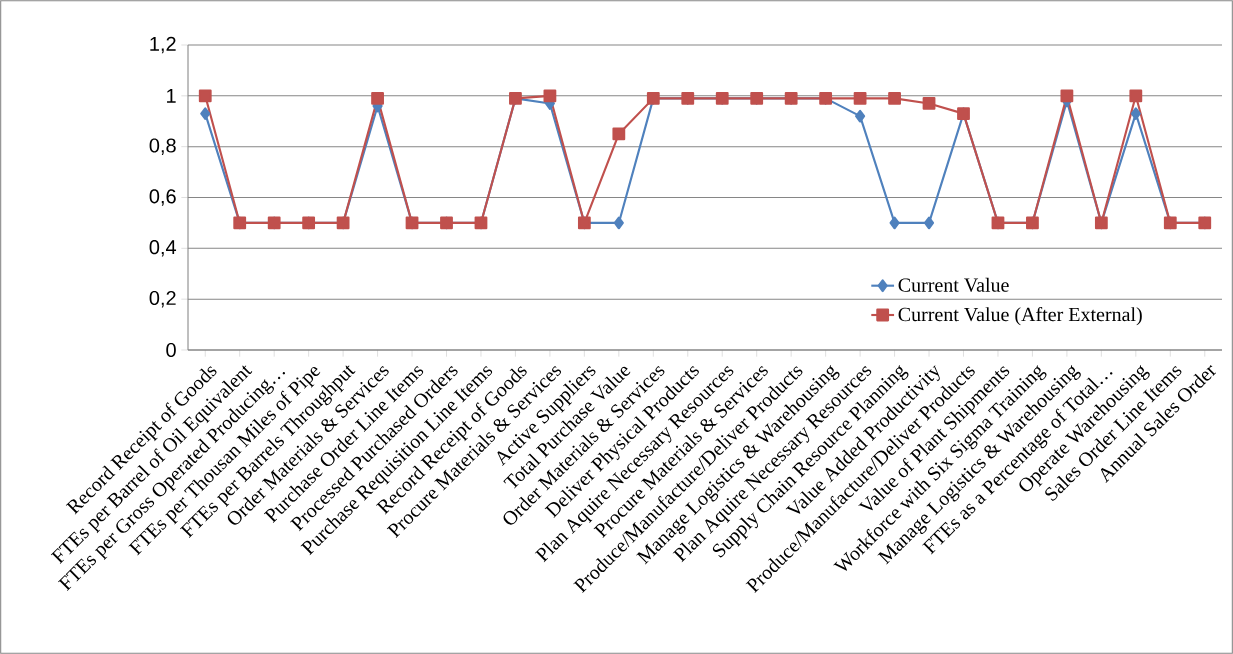 Image resolution: width=1233 pixels, height=654 pixels. I want to click on y-tick-label: 0,6, so click(162, 197).